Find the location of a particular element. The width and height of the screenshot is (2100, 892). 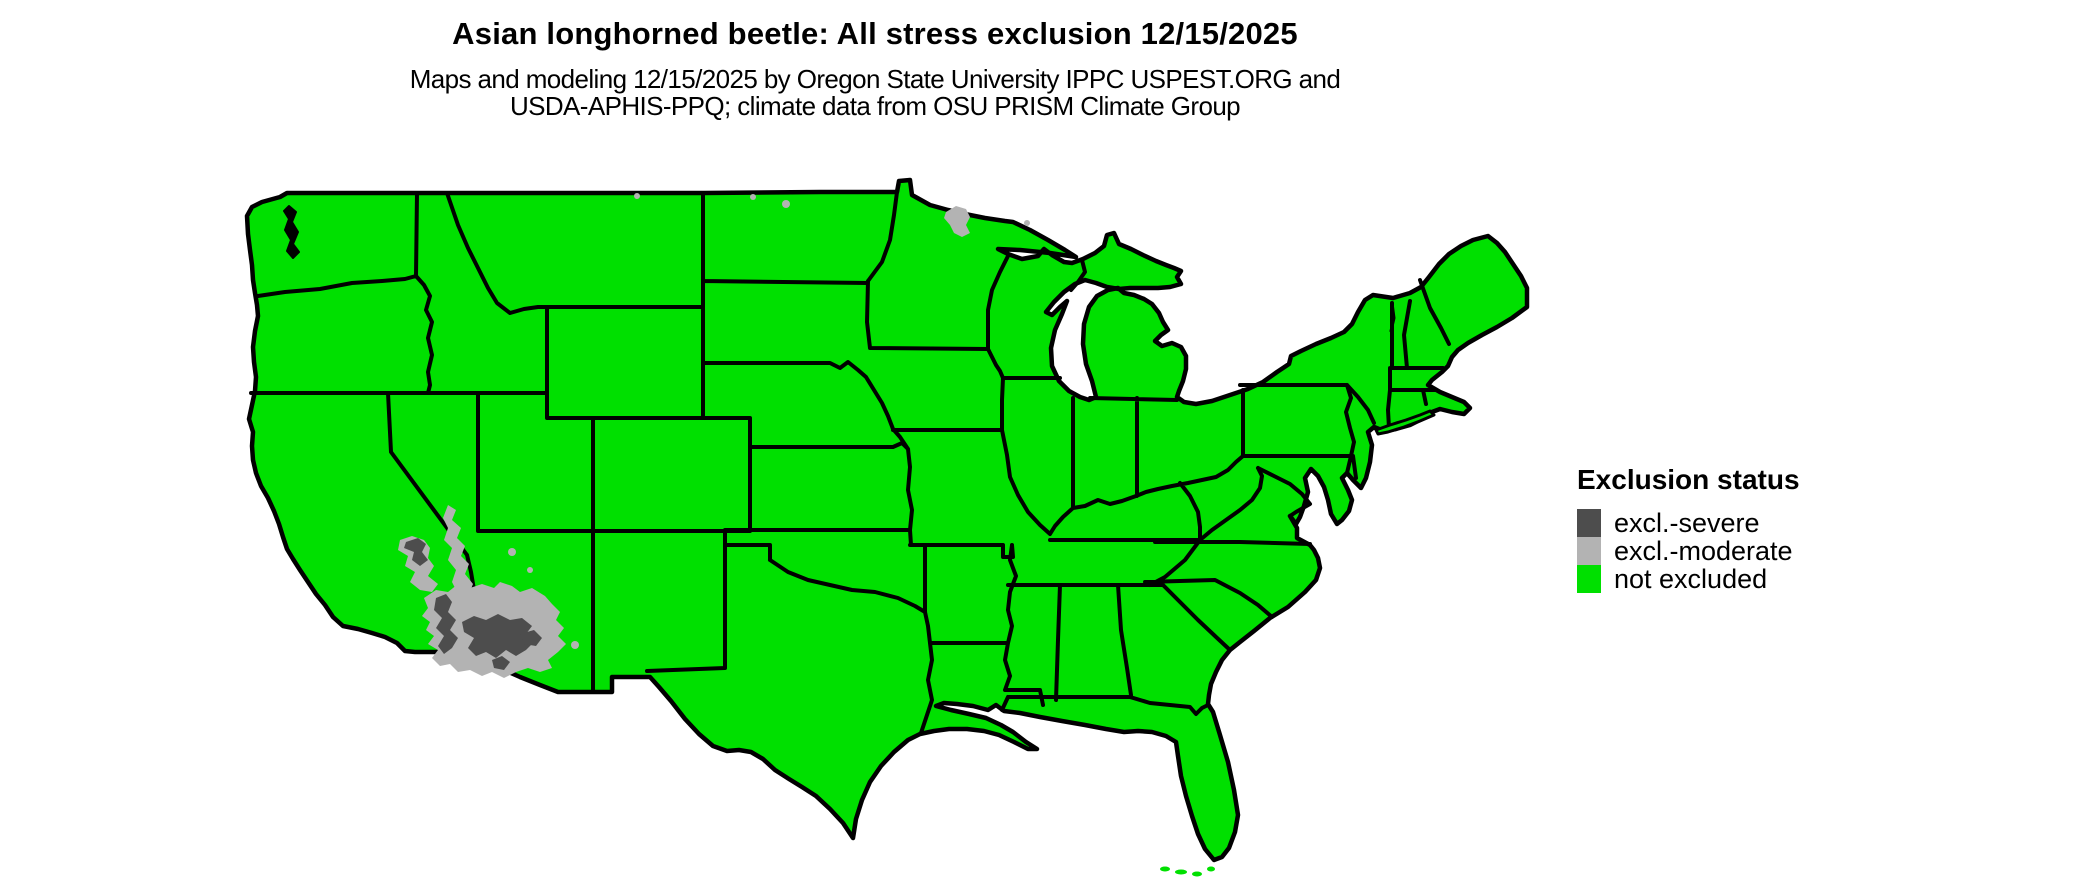

severe-label: excl.-severe is located at coordinates (1687, 523).